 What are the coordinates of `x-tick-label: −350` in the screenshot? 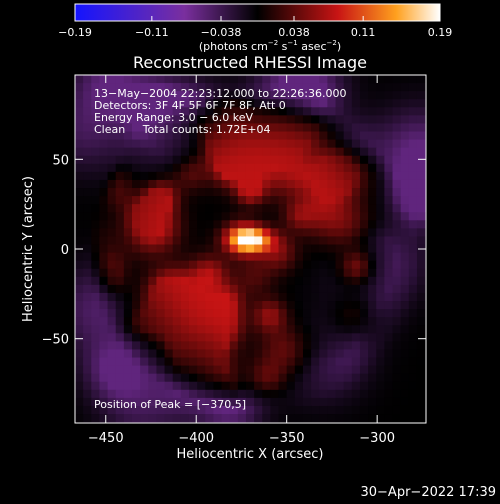 It's located at (287, 438).